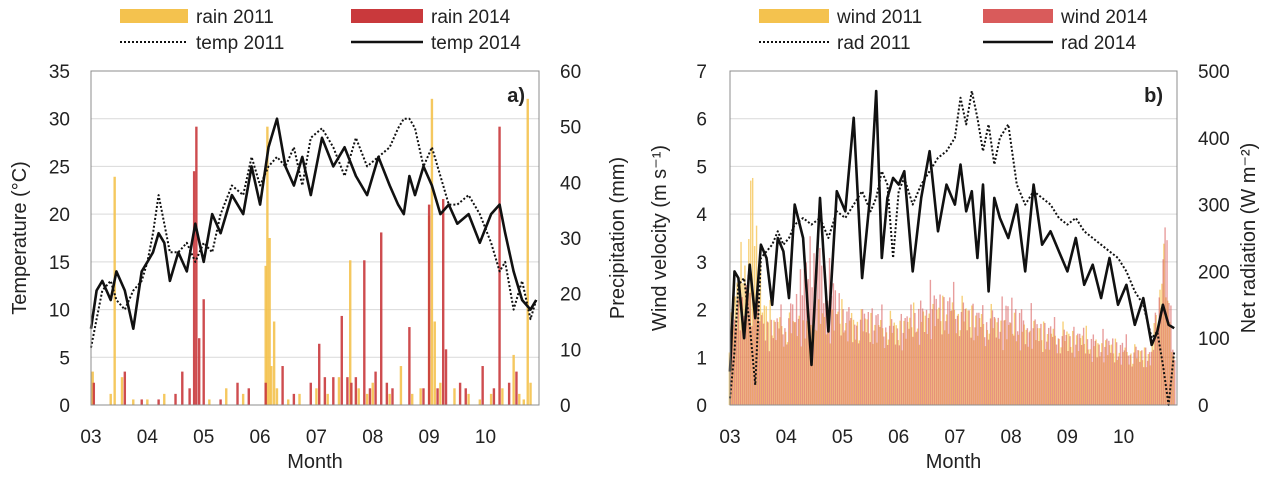 This screenshot has height=483, width=1277. I want to click on x-tick-label: 04, so click(148, 437).